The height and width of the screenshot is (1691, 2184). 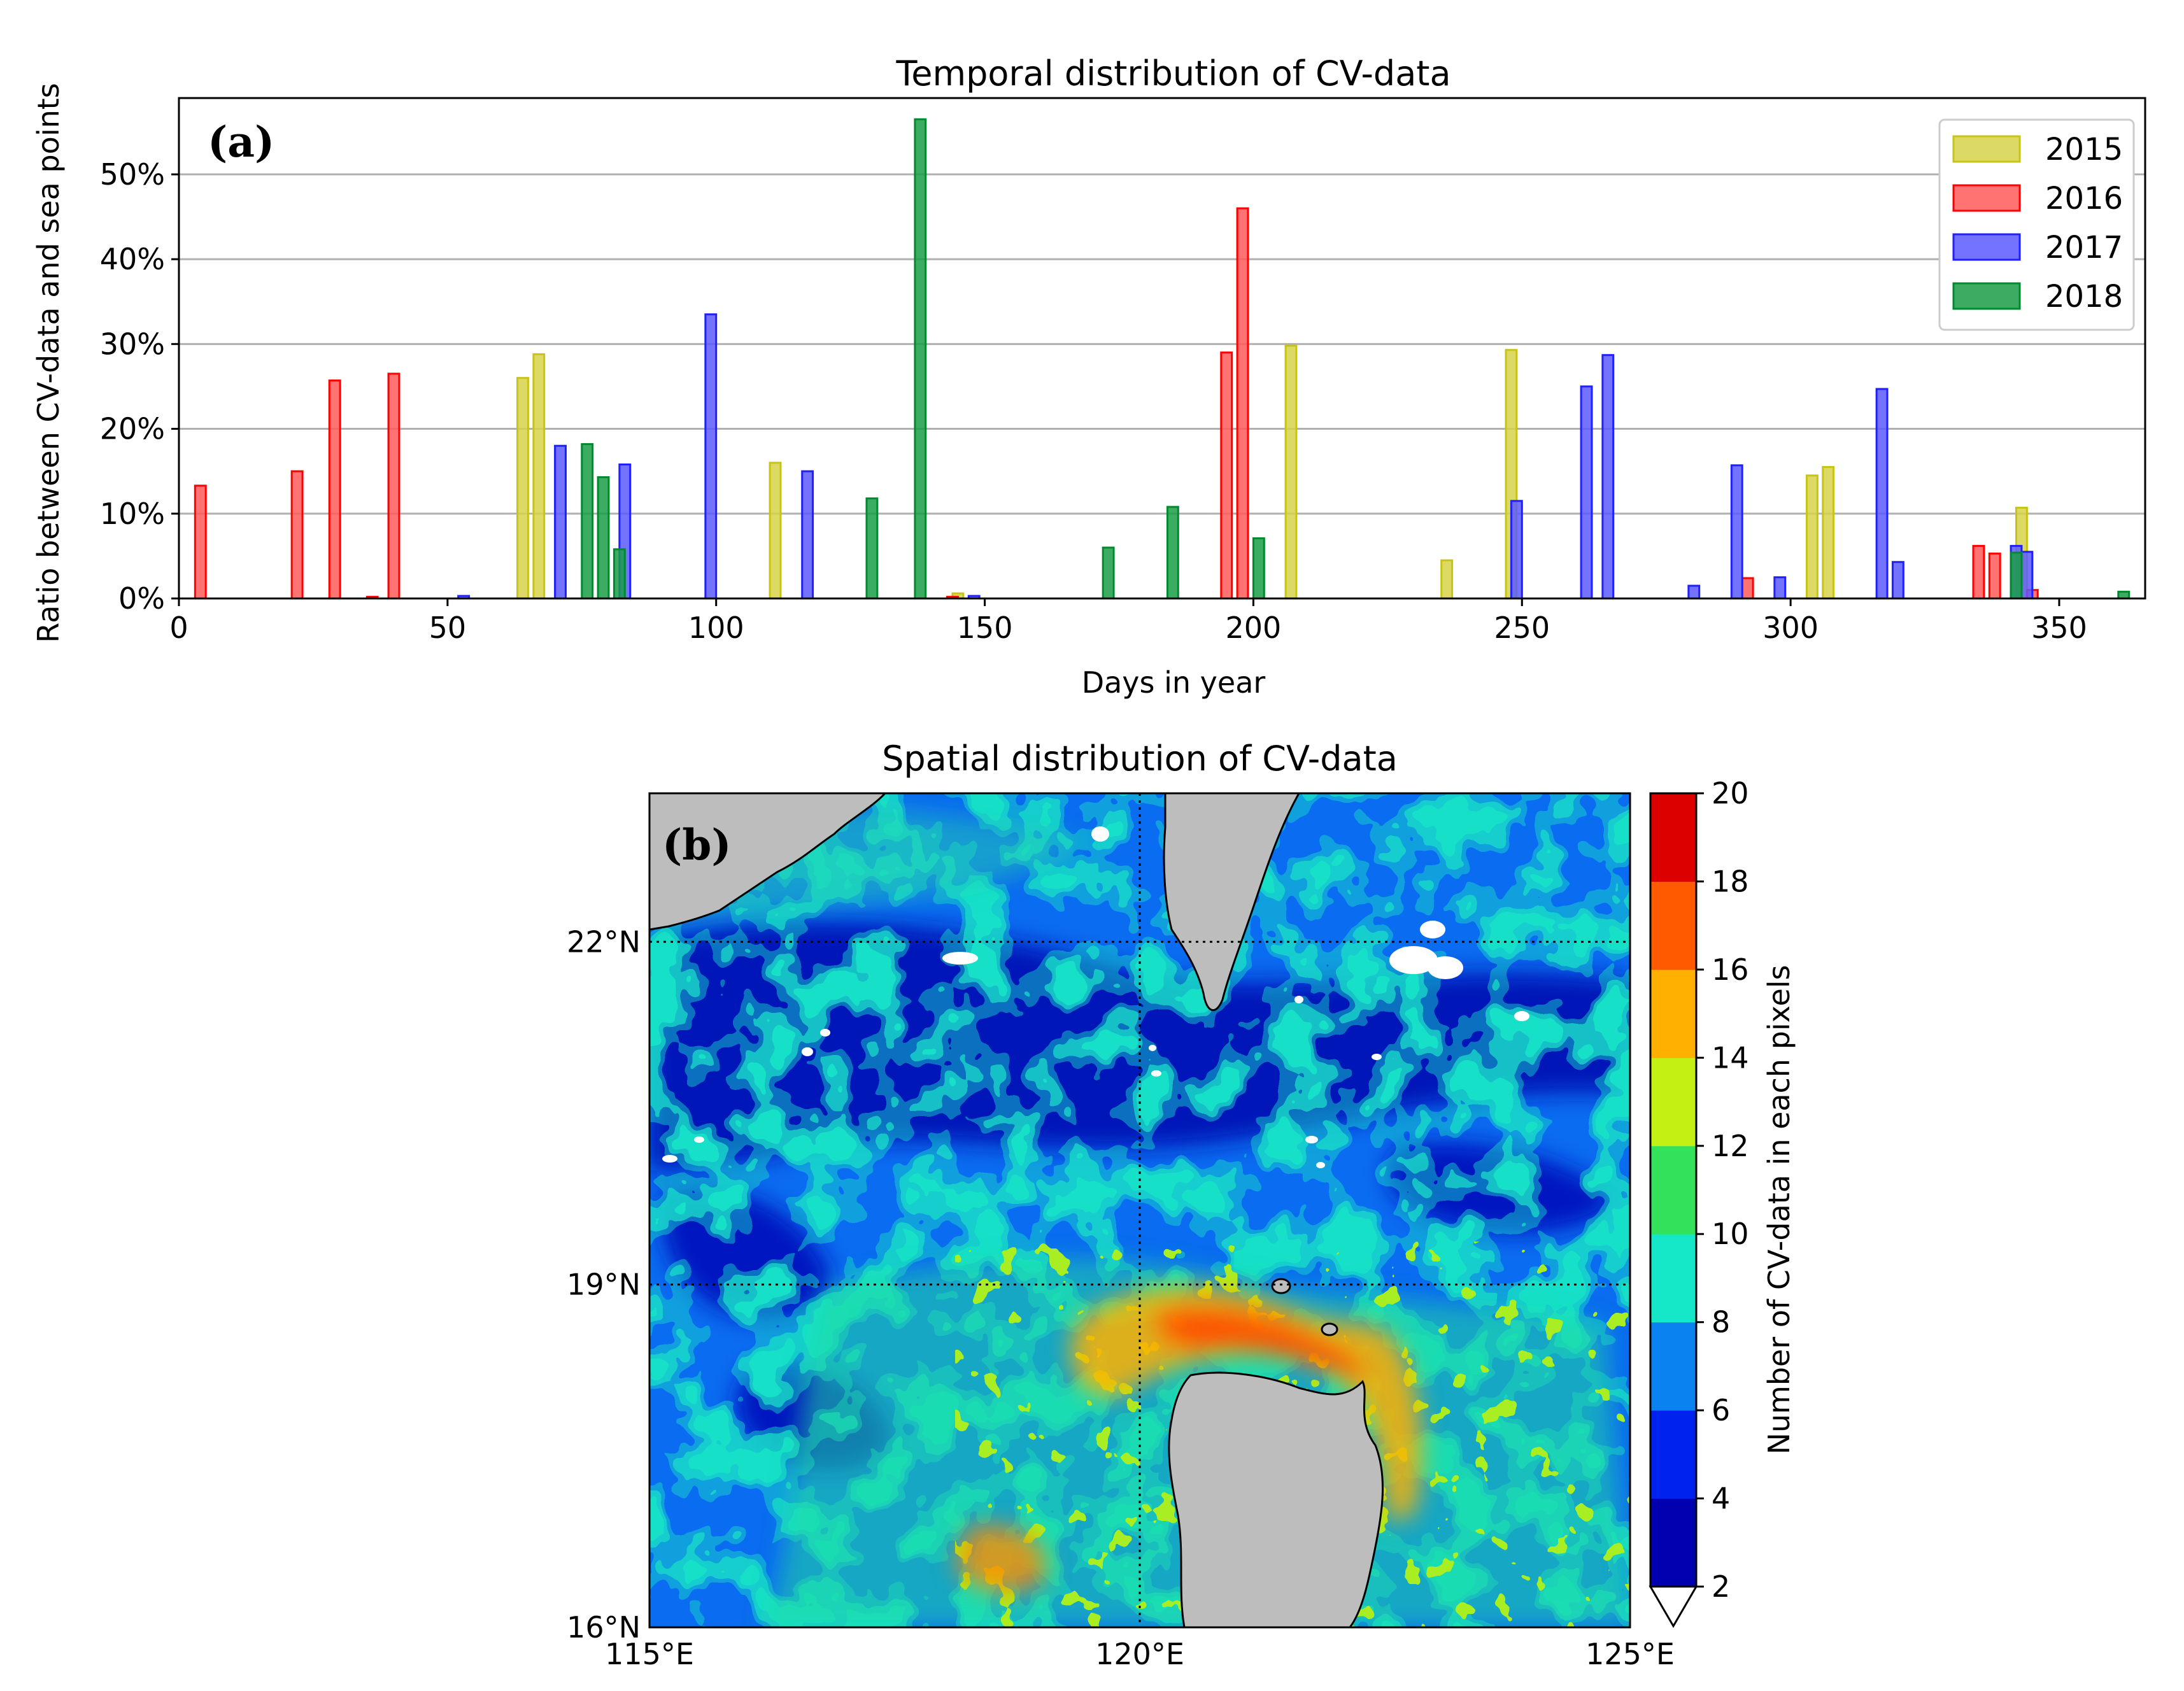 I want to click on land-island-batanes, so click(x=1329, y=1329).